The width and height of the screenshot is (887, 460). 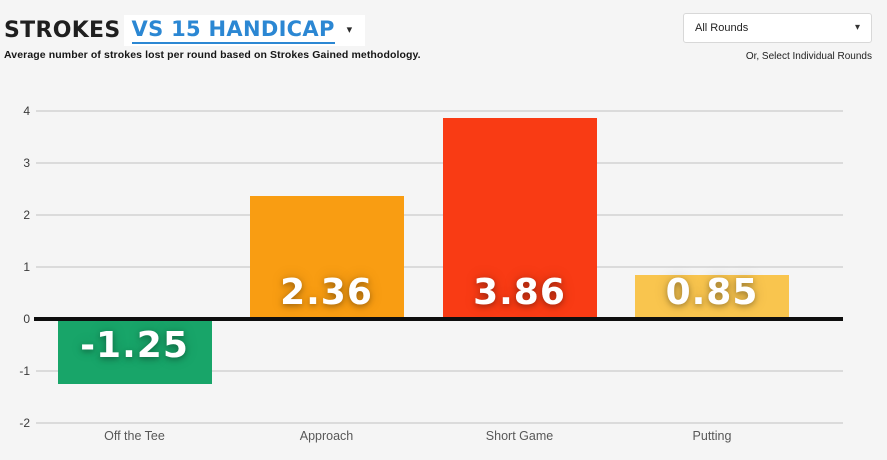 What do you see at coordinates (519, 219) in the screenshot?
I see `bar-short-game: 3.86` at bounding box center [519, 219].